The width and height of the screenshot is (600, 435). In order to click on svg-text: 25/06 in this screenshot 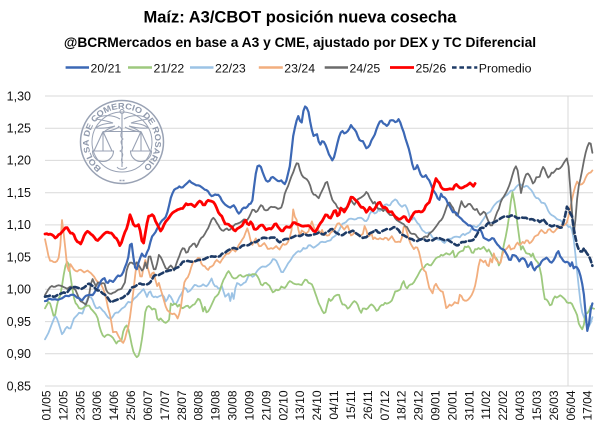, I will do `click(131, 405)`.